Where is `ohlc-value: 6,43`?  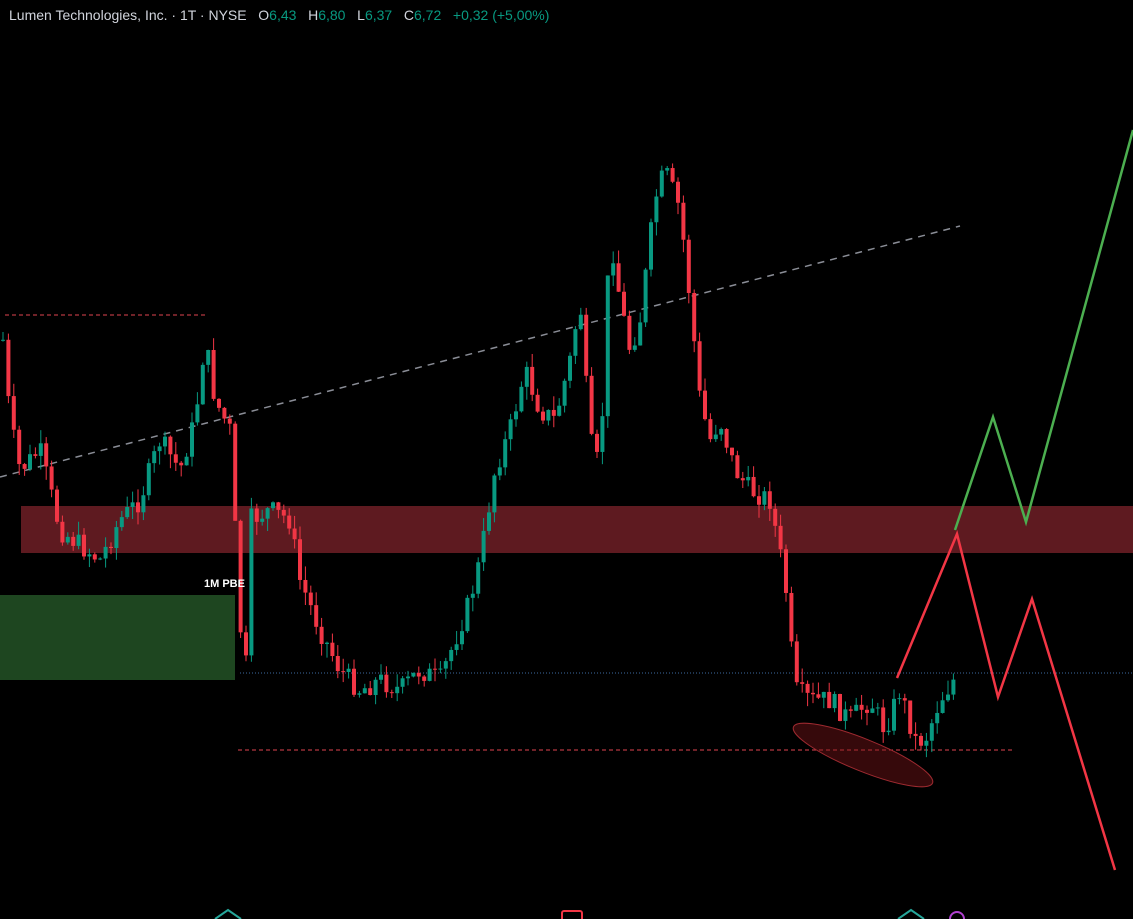 ohlc-value: 6,43 is located at coordinates (283, 15).